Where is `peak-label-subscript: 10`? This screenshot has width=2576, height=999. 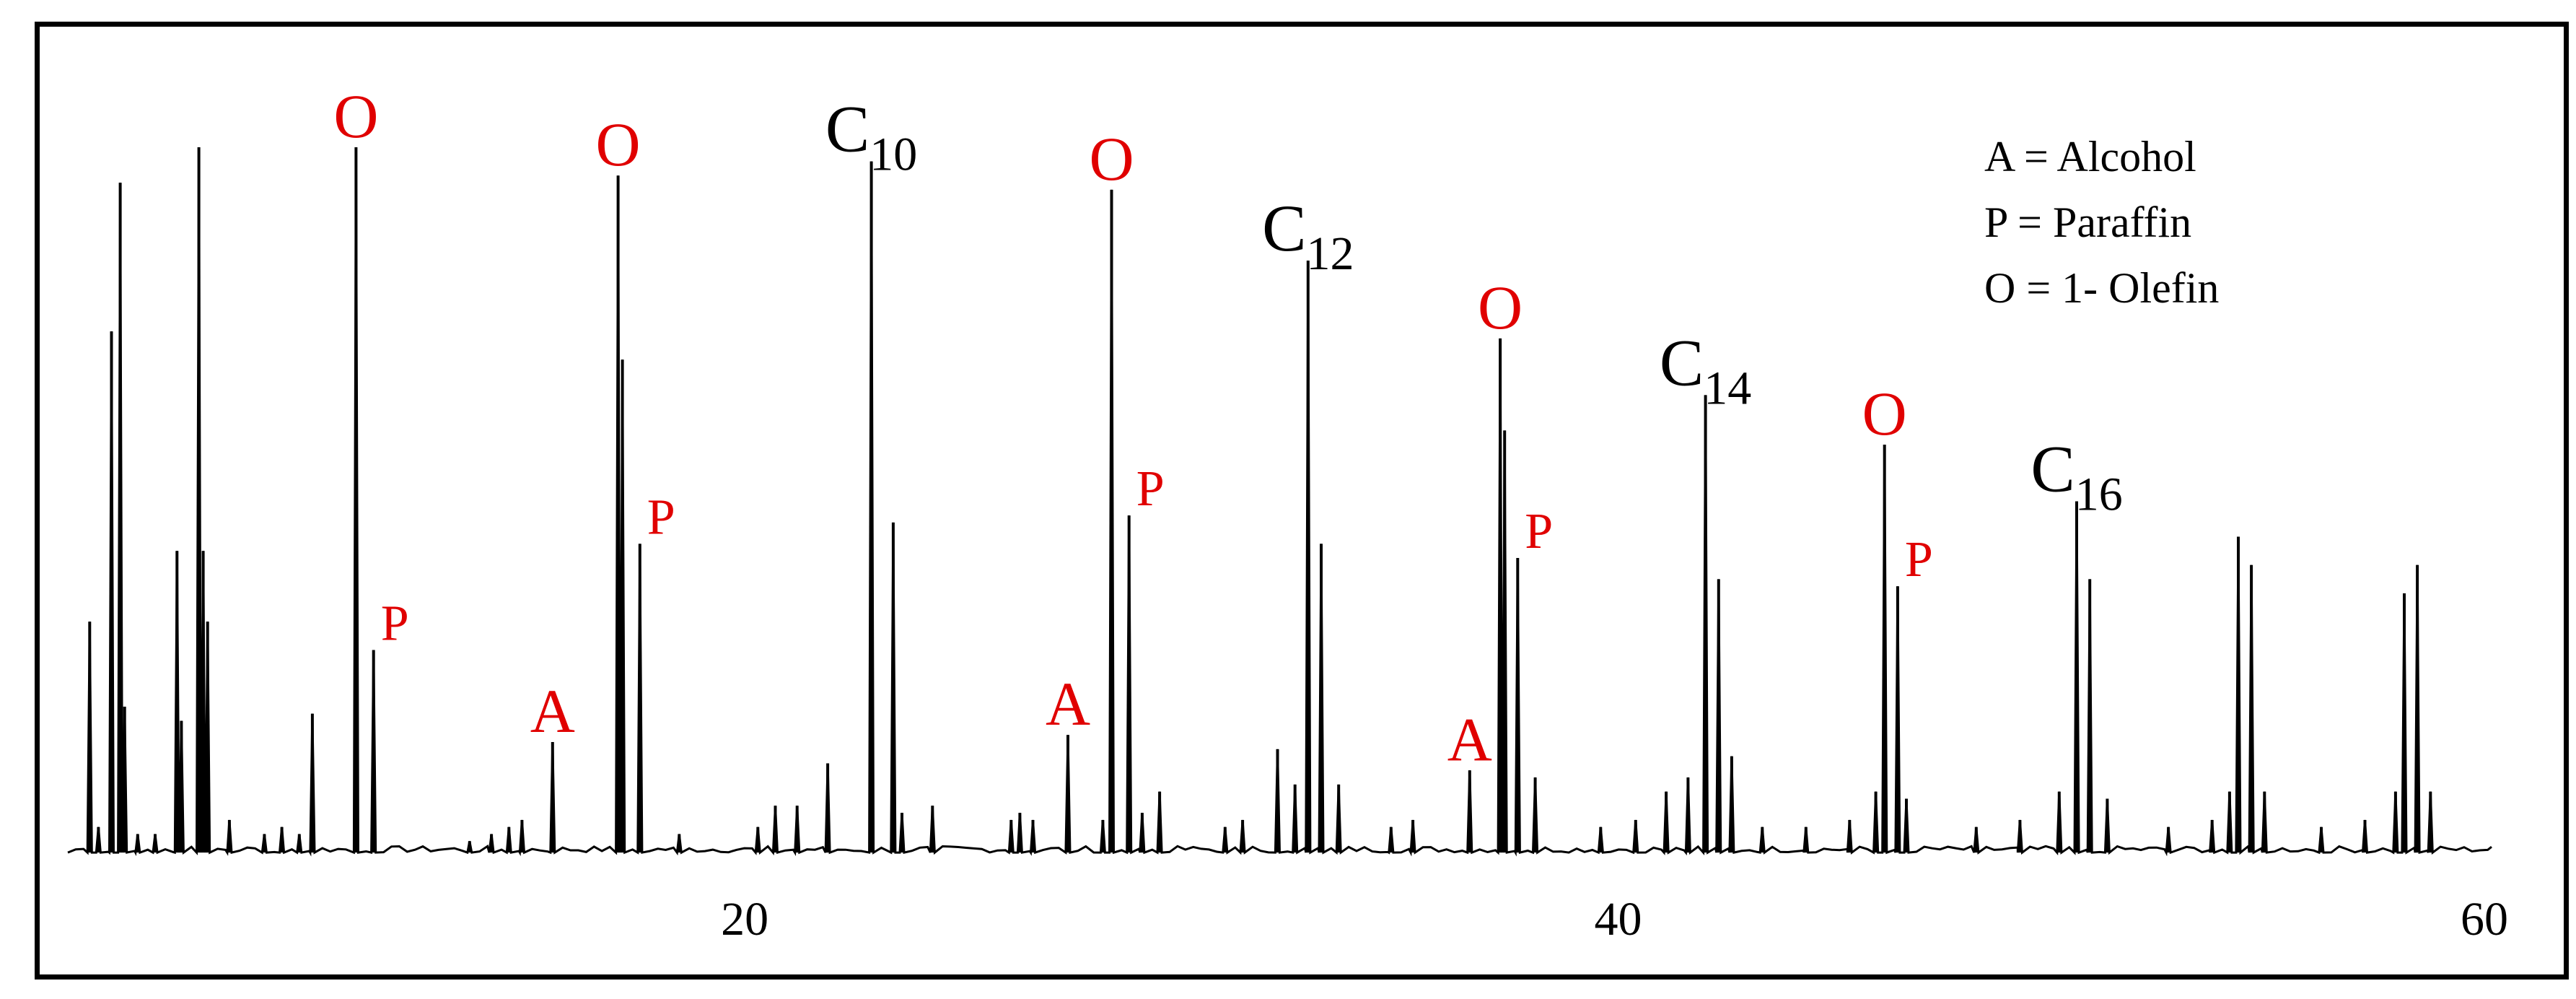 peak-label-subscript: 10 is located at coordinates (893, 155).